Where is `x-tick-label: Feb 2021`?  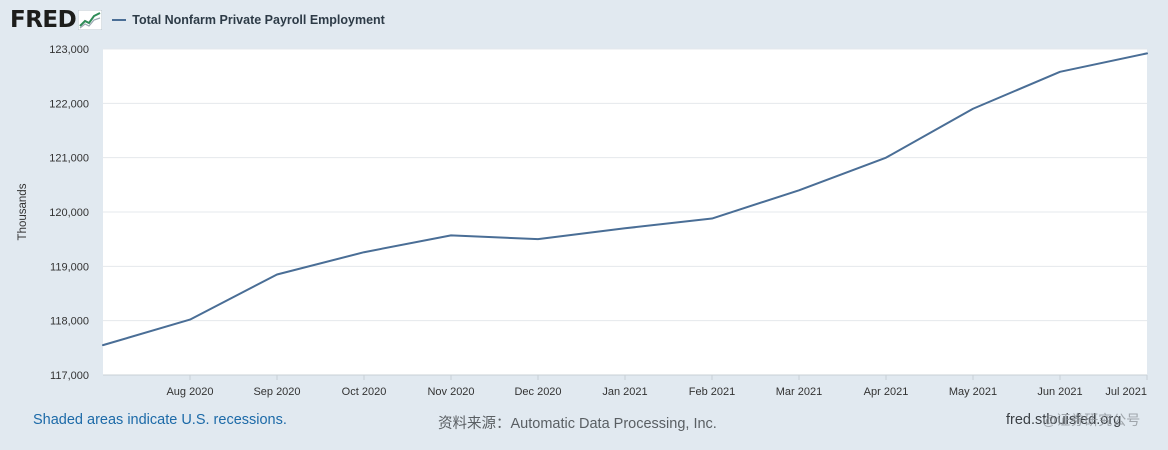
x-tick-label: Feb 2021 is located at coordinates (712, 392).